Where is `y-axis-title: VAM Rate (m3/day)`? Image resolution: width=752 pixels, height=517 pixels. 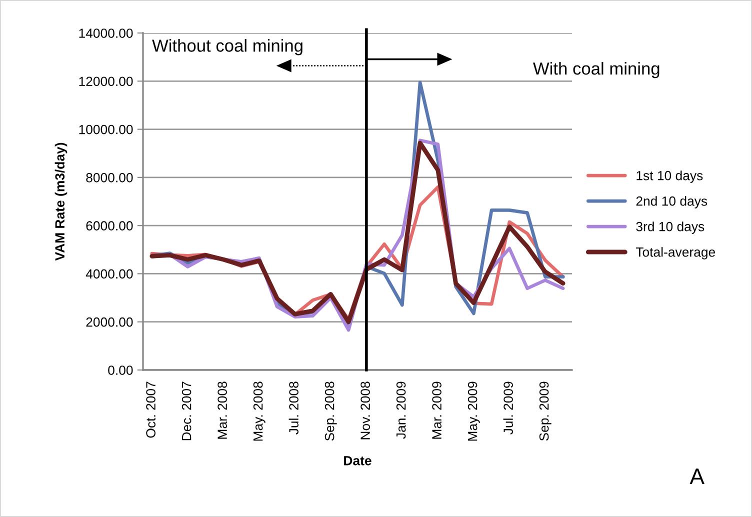 y-axis-title: VAM Rate (m3/day) is located at coordinates (61, 201).